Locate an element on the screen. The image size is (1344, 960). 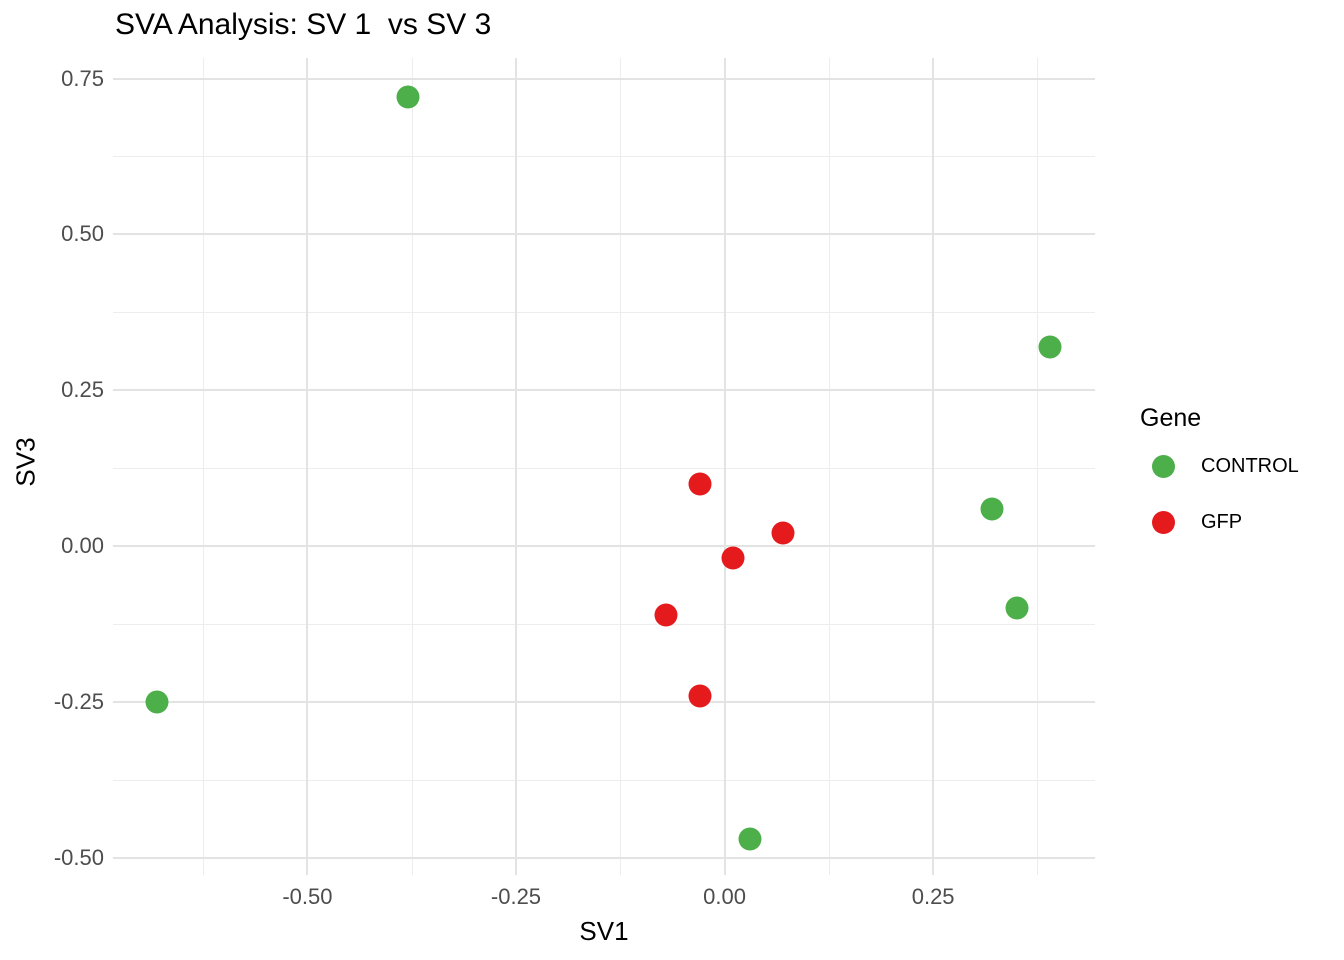
y-tick-label: 0.50 is located at coordinates (82, 234).